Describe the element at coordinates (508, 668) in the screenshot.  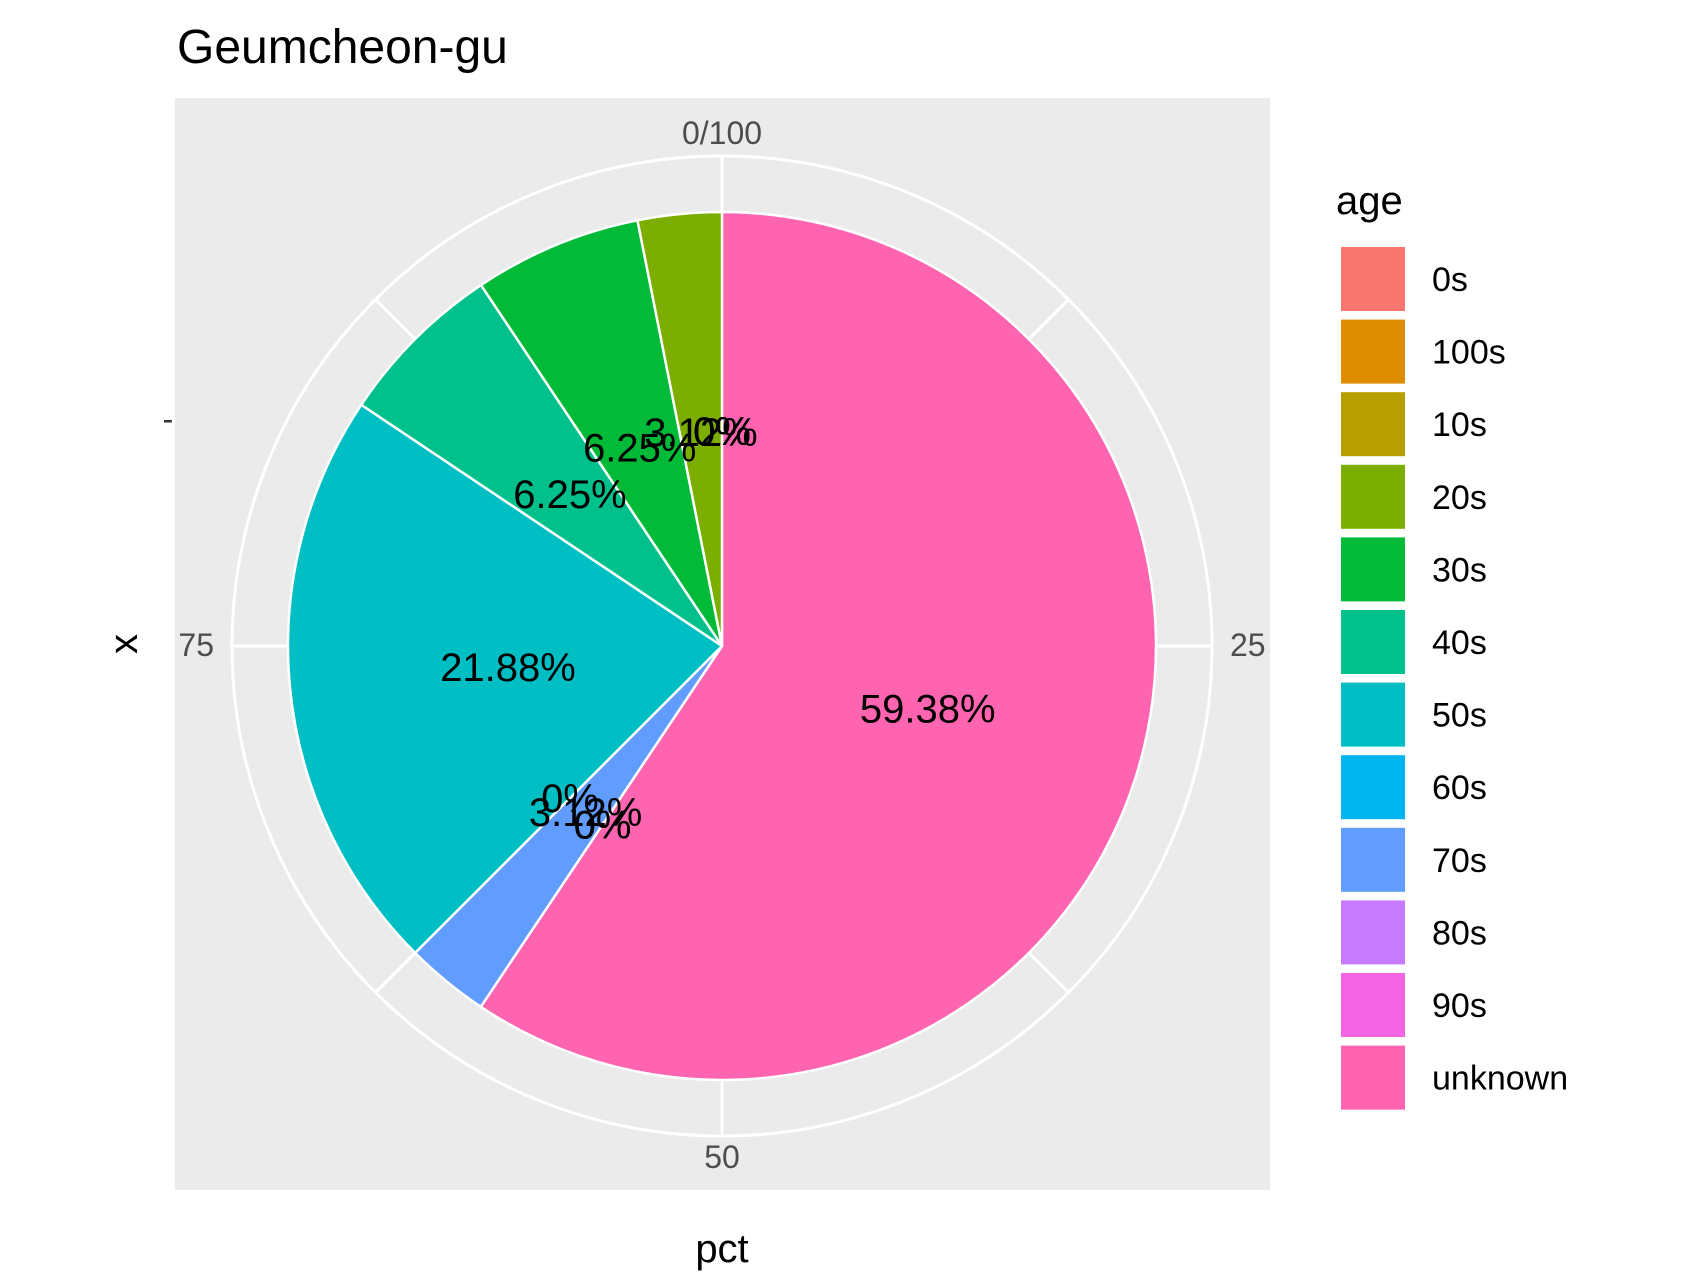
I see `slice-label-50s: 21.88%` at that location.